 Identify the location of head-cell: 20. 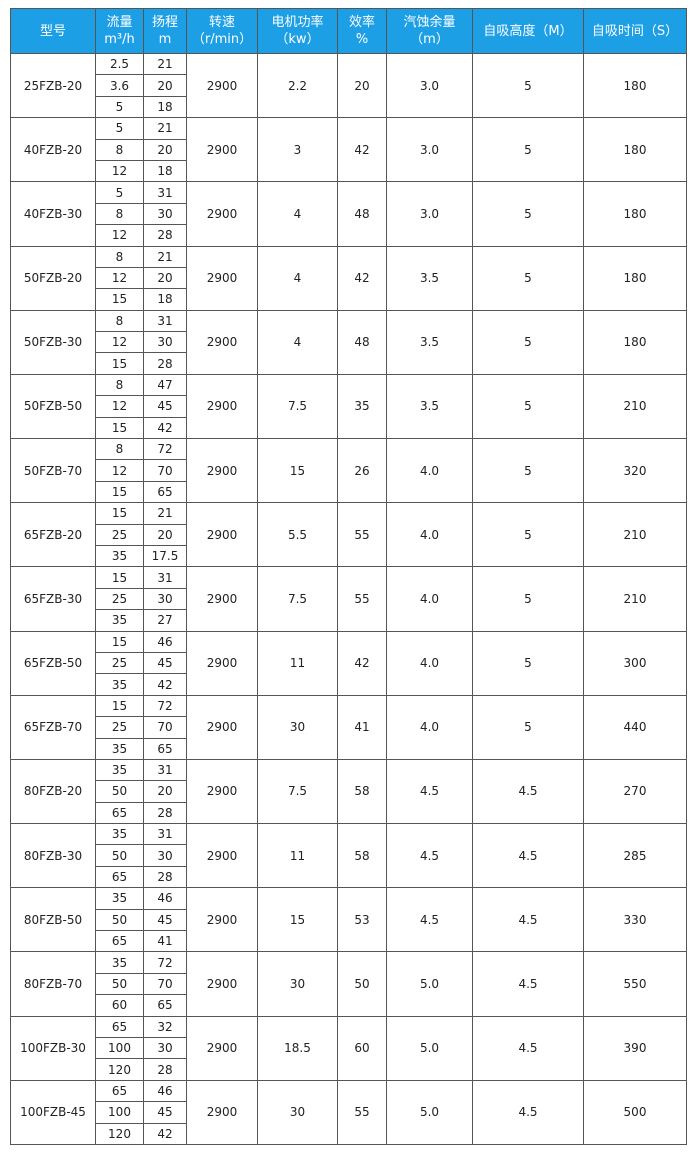
(165, 149).